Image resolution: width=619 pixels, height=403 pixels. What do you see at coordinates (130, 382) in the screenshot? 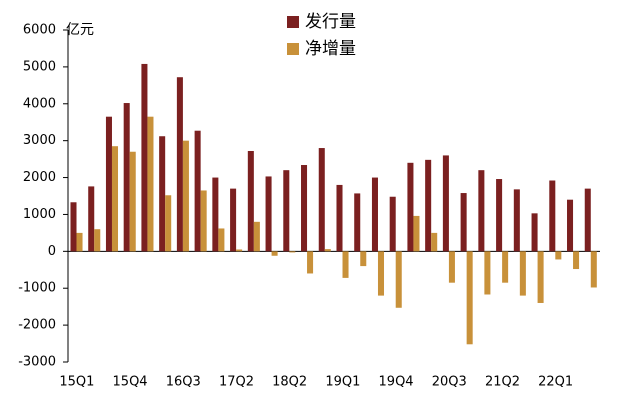
I see `x-tick-label: 15Q4` at bounding box center [130, 382].